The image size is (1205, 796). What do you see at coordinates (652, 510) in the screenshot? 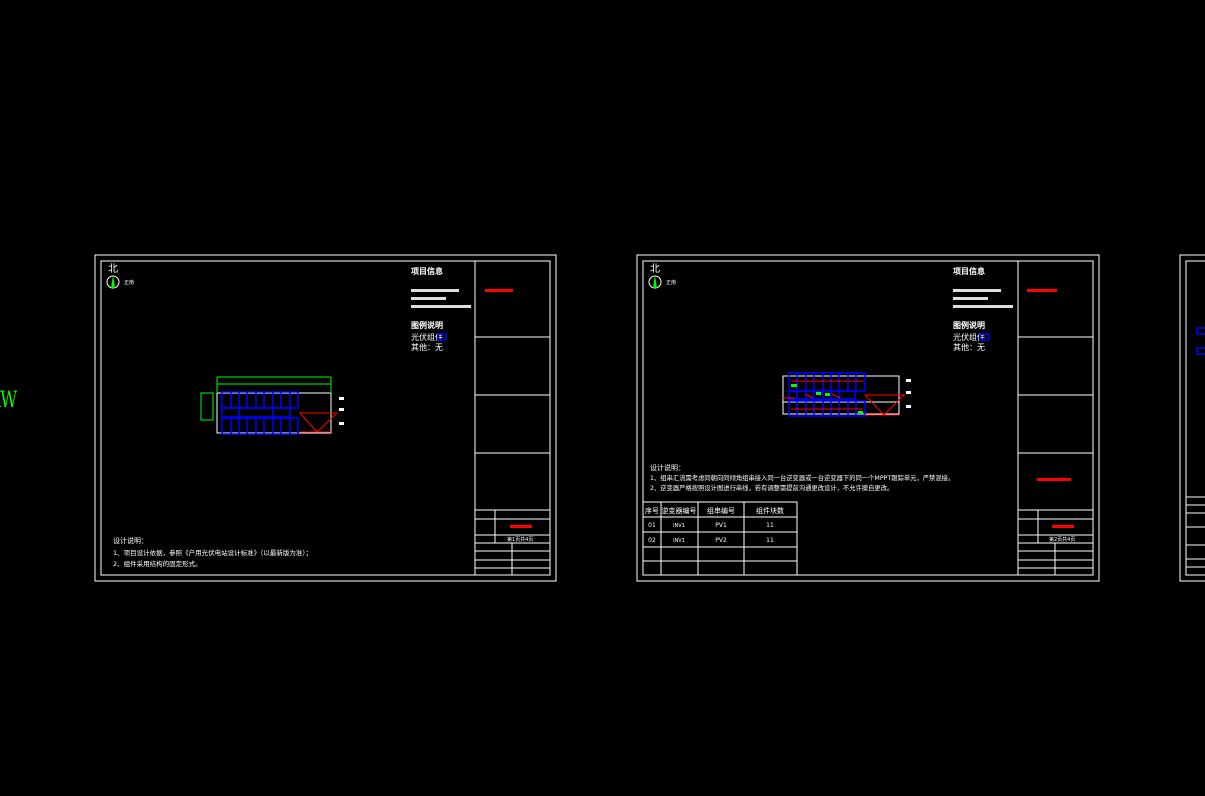
I see `table-header: 序号` at bounding box center [652, 510].